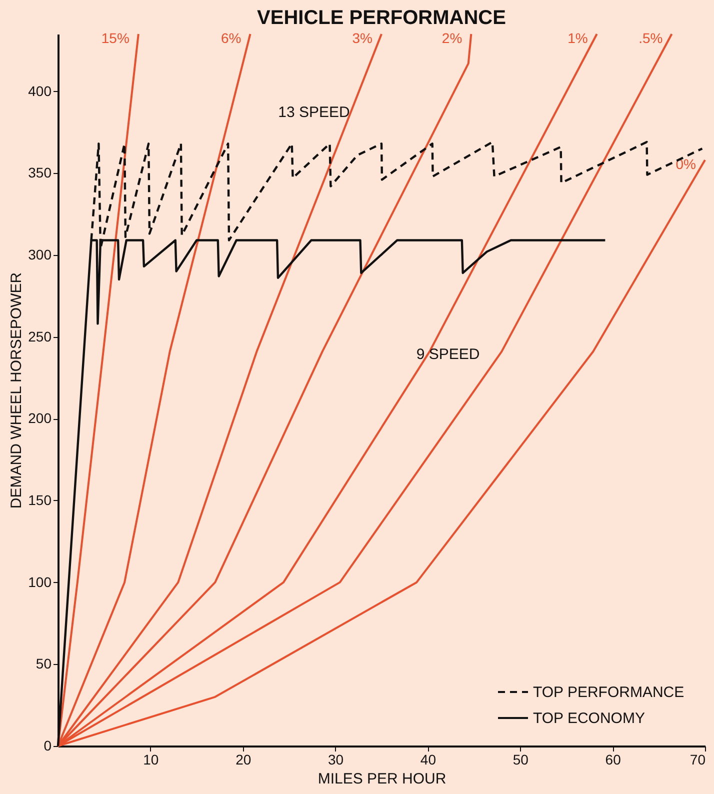 The width and height of the screenshot is (714, 794). What do you see at coordinates (650, 38) in the screenshot?
I see `series-label: .5%` at bounding box center [650, 38].